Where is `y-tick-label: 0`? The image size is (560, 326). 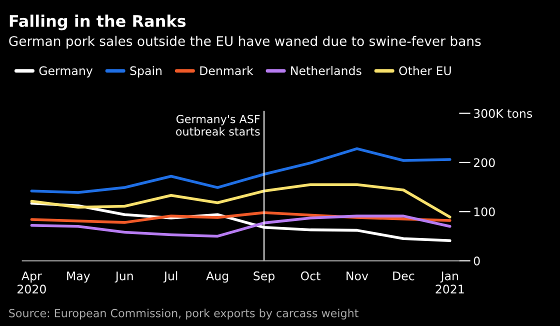 y-tick-label: 0 is located at coordinates (477, 261).